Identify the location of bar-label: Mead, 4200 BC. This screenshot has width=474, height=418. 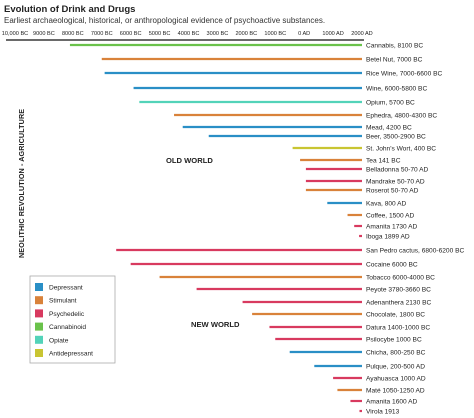
(389, 127).